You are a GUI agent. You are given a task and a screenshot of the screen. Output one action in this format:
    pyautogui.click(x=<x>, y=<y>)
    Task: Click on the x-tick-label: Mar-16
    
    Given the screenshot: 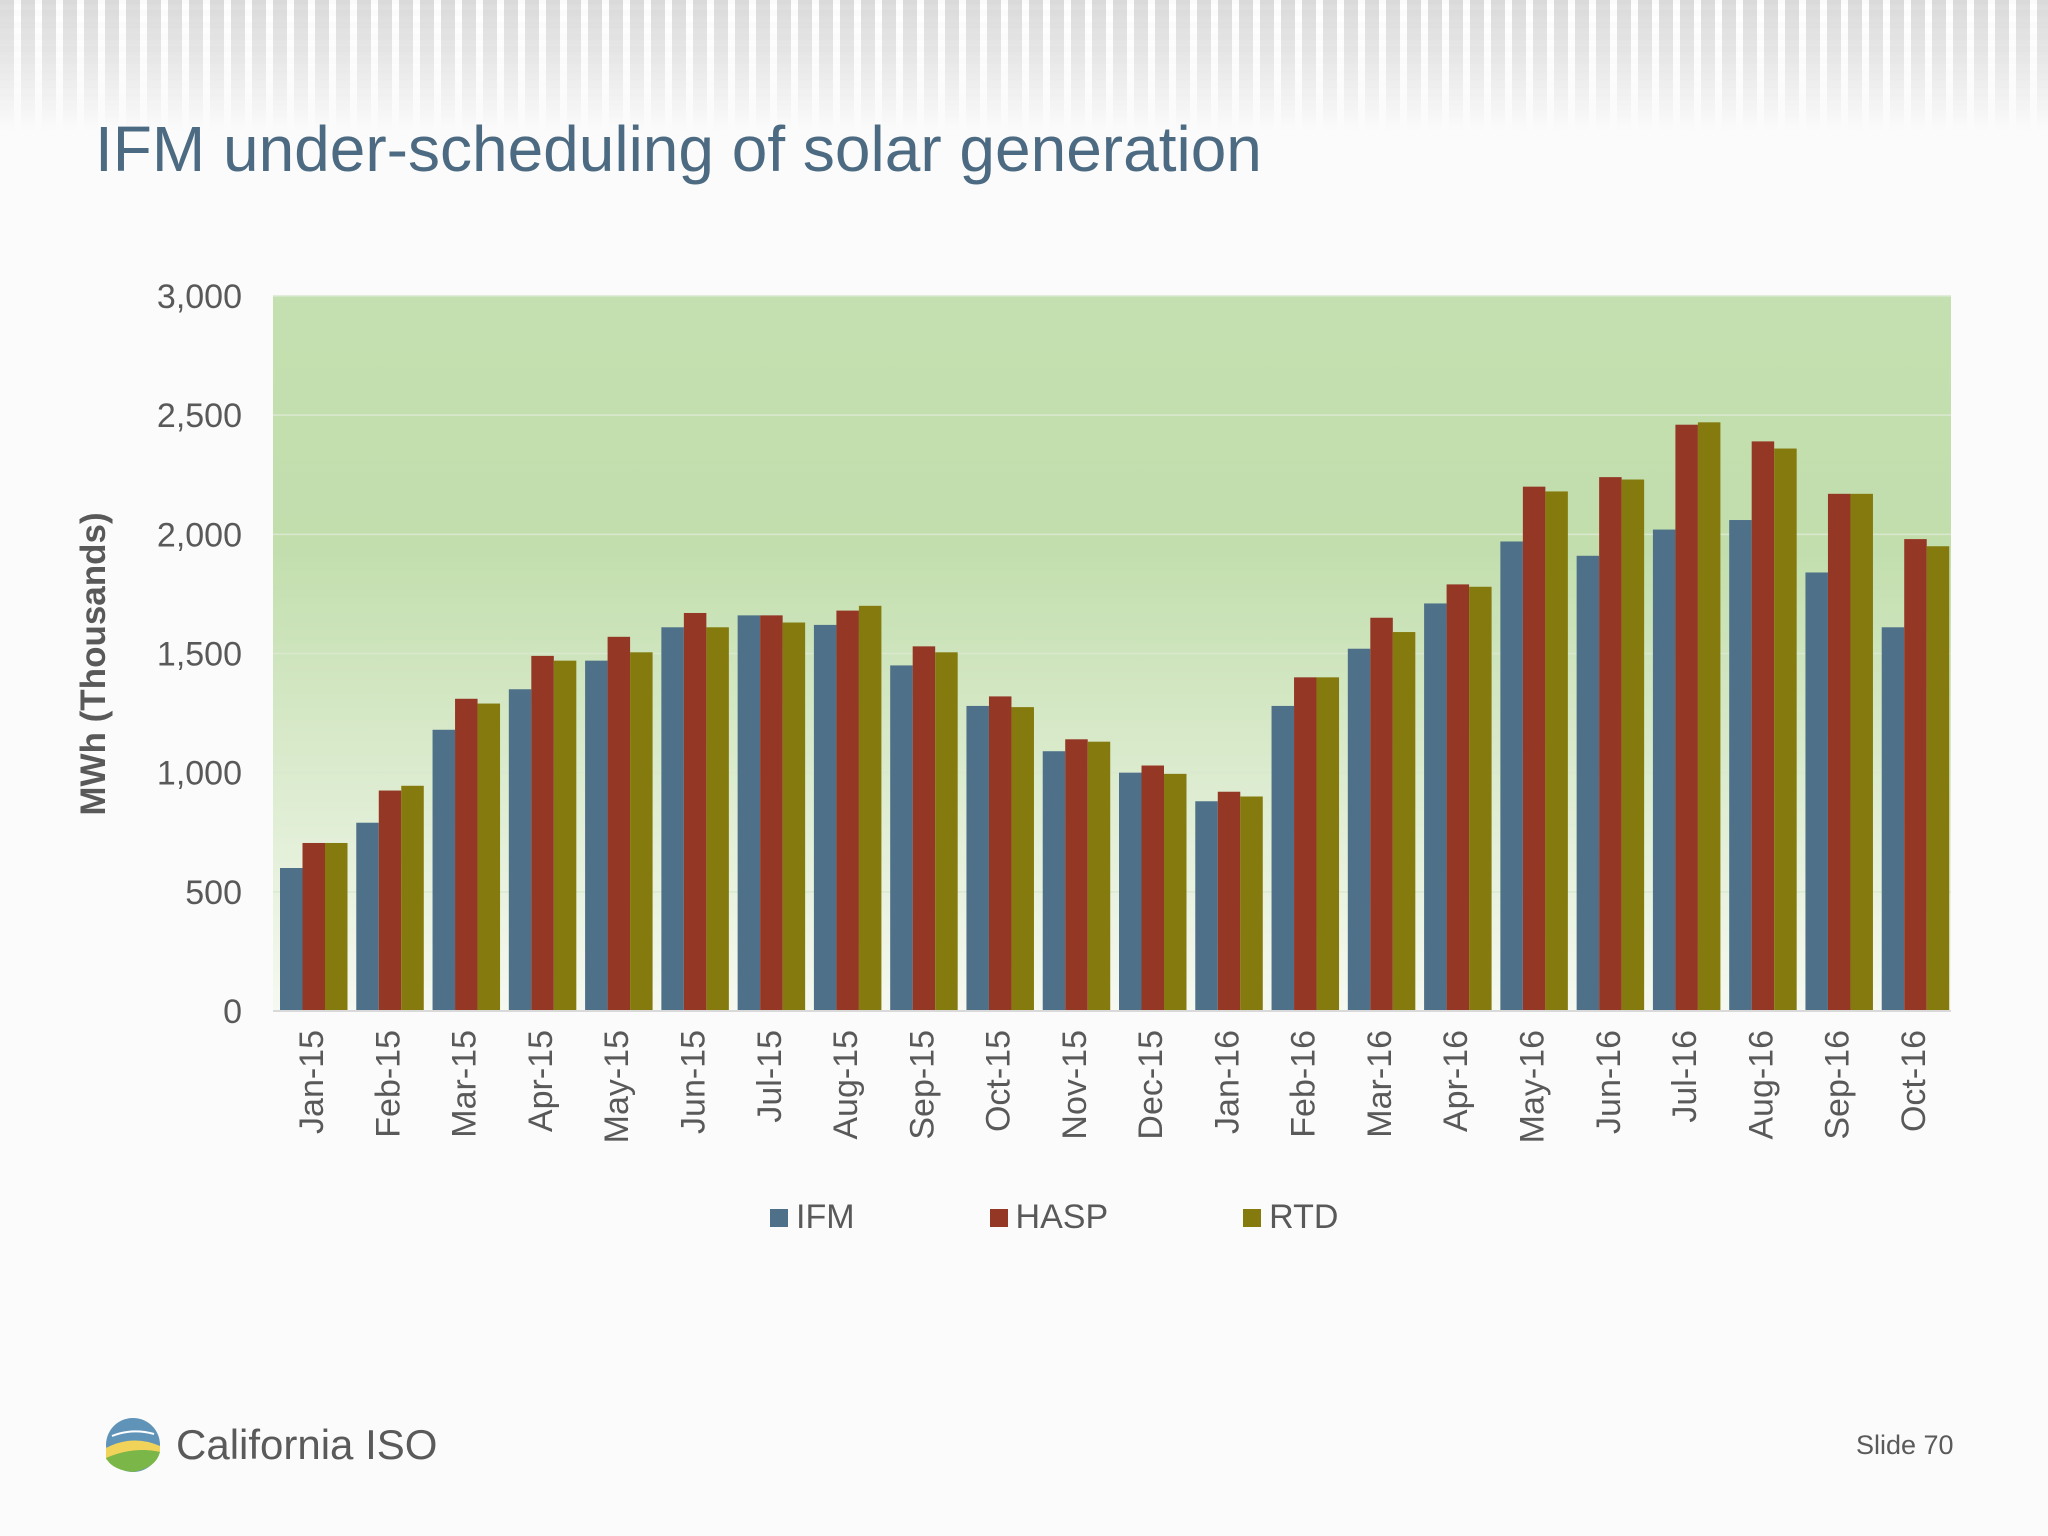 What is the action you would take?
    pyautogui.click(x=1380, y=1084)
    